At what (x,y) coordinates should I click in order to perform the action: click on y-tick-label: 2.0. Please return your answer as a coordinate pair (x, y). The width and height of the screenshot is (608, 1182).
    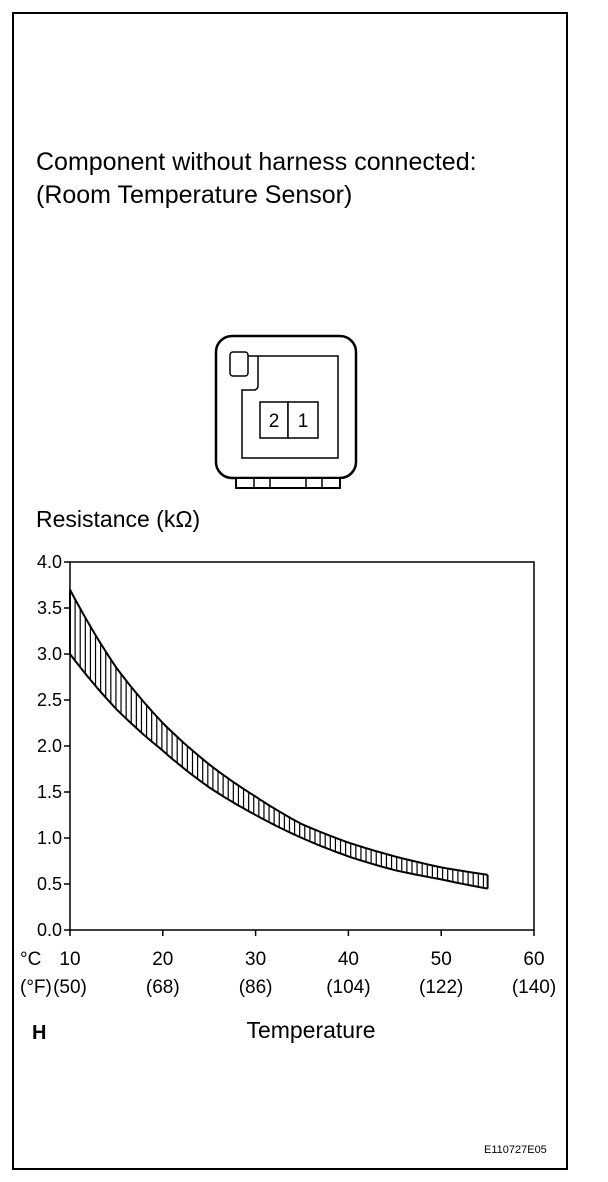
    Looking at the image, I should click on (49, 746).